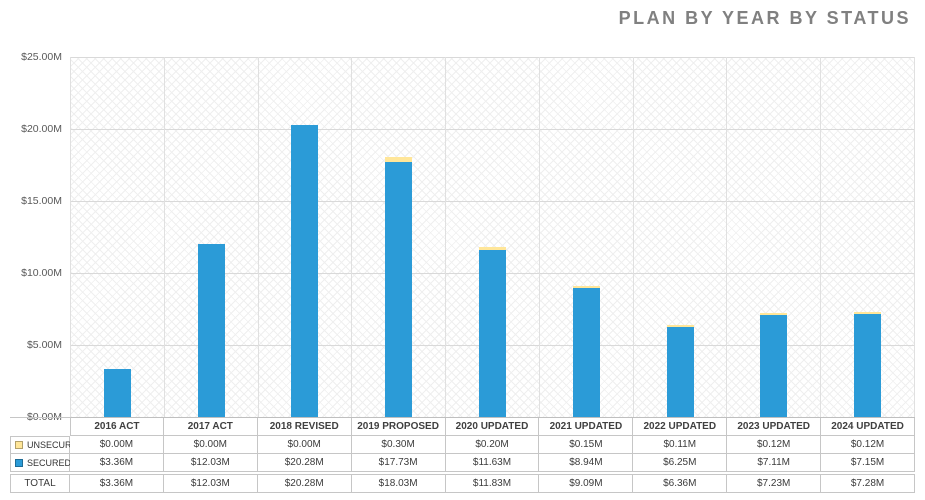 The width and height of the screenshot is (925, 500). I want to click on row-label: TOTAL, so click(40, 483).